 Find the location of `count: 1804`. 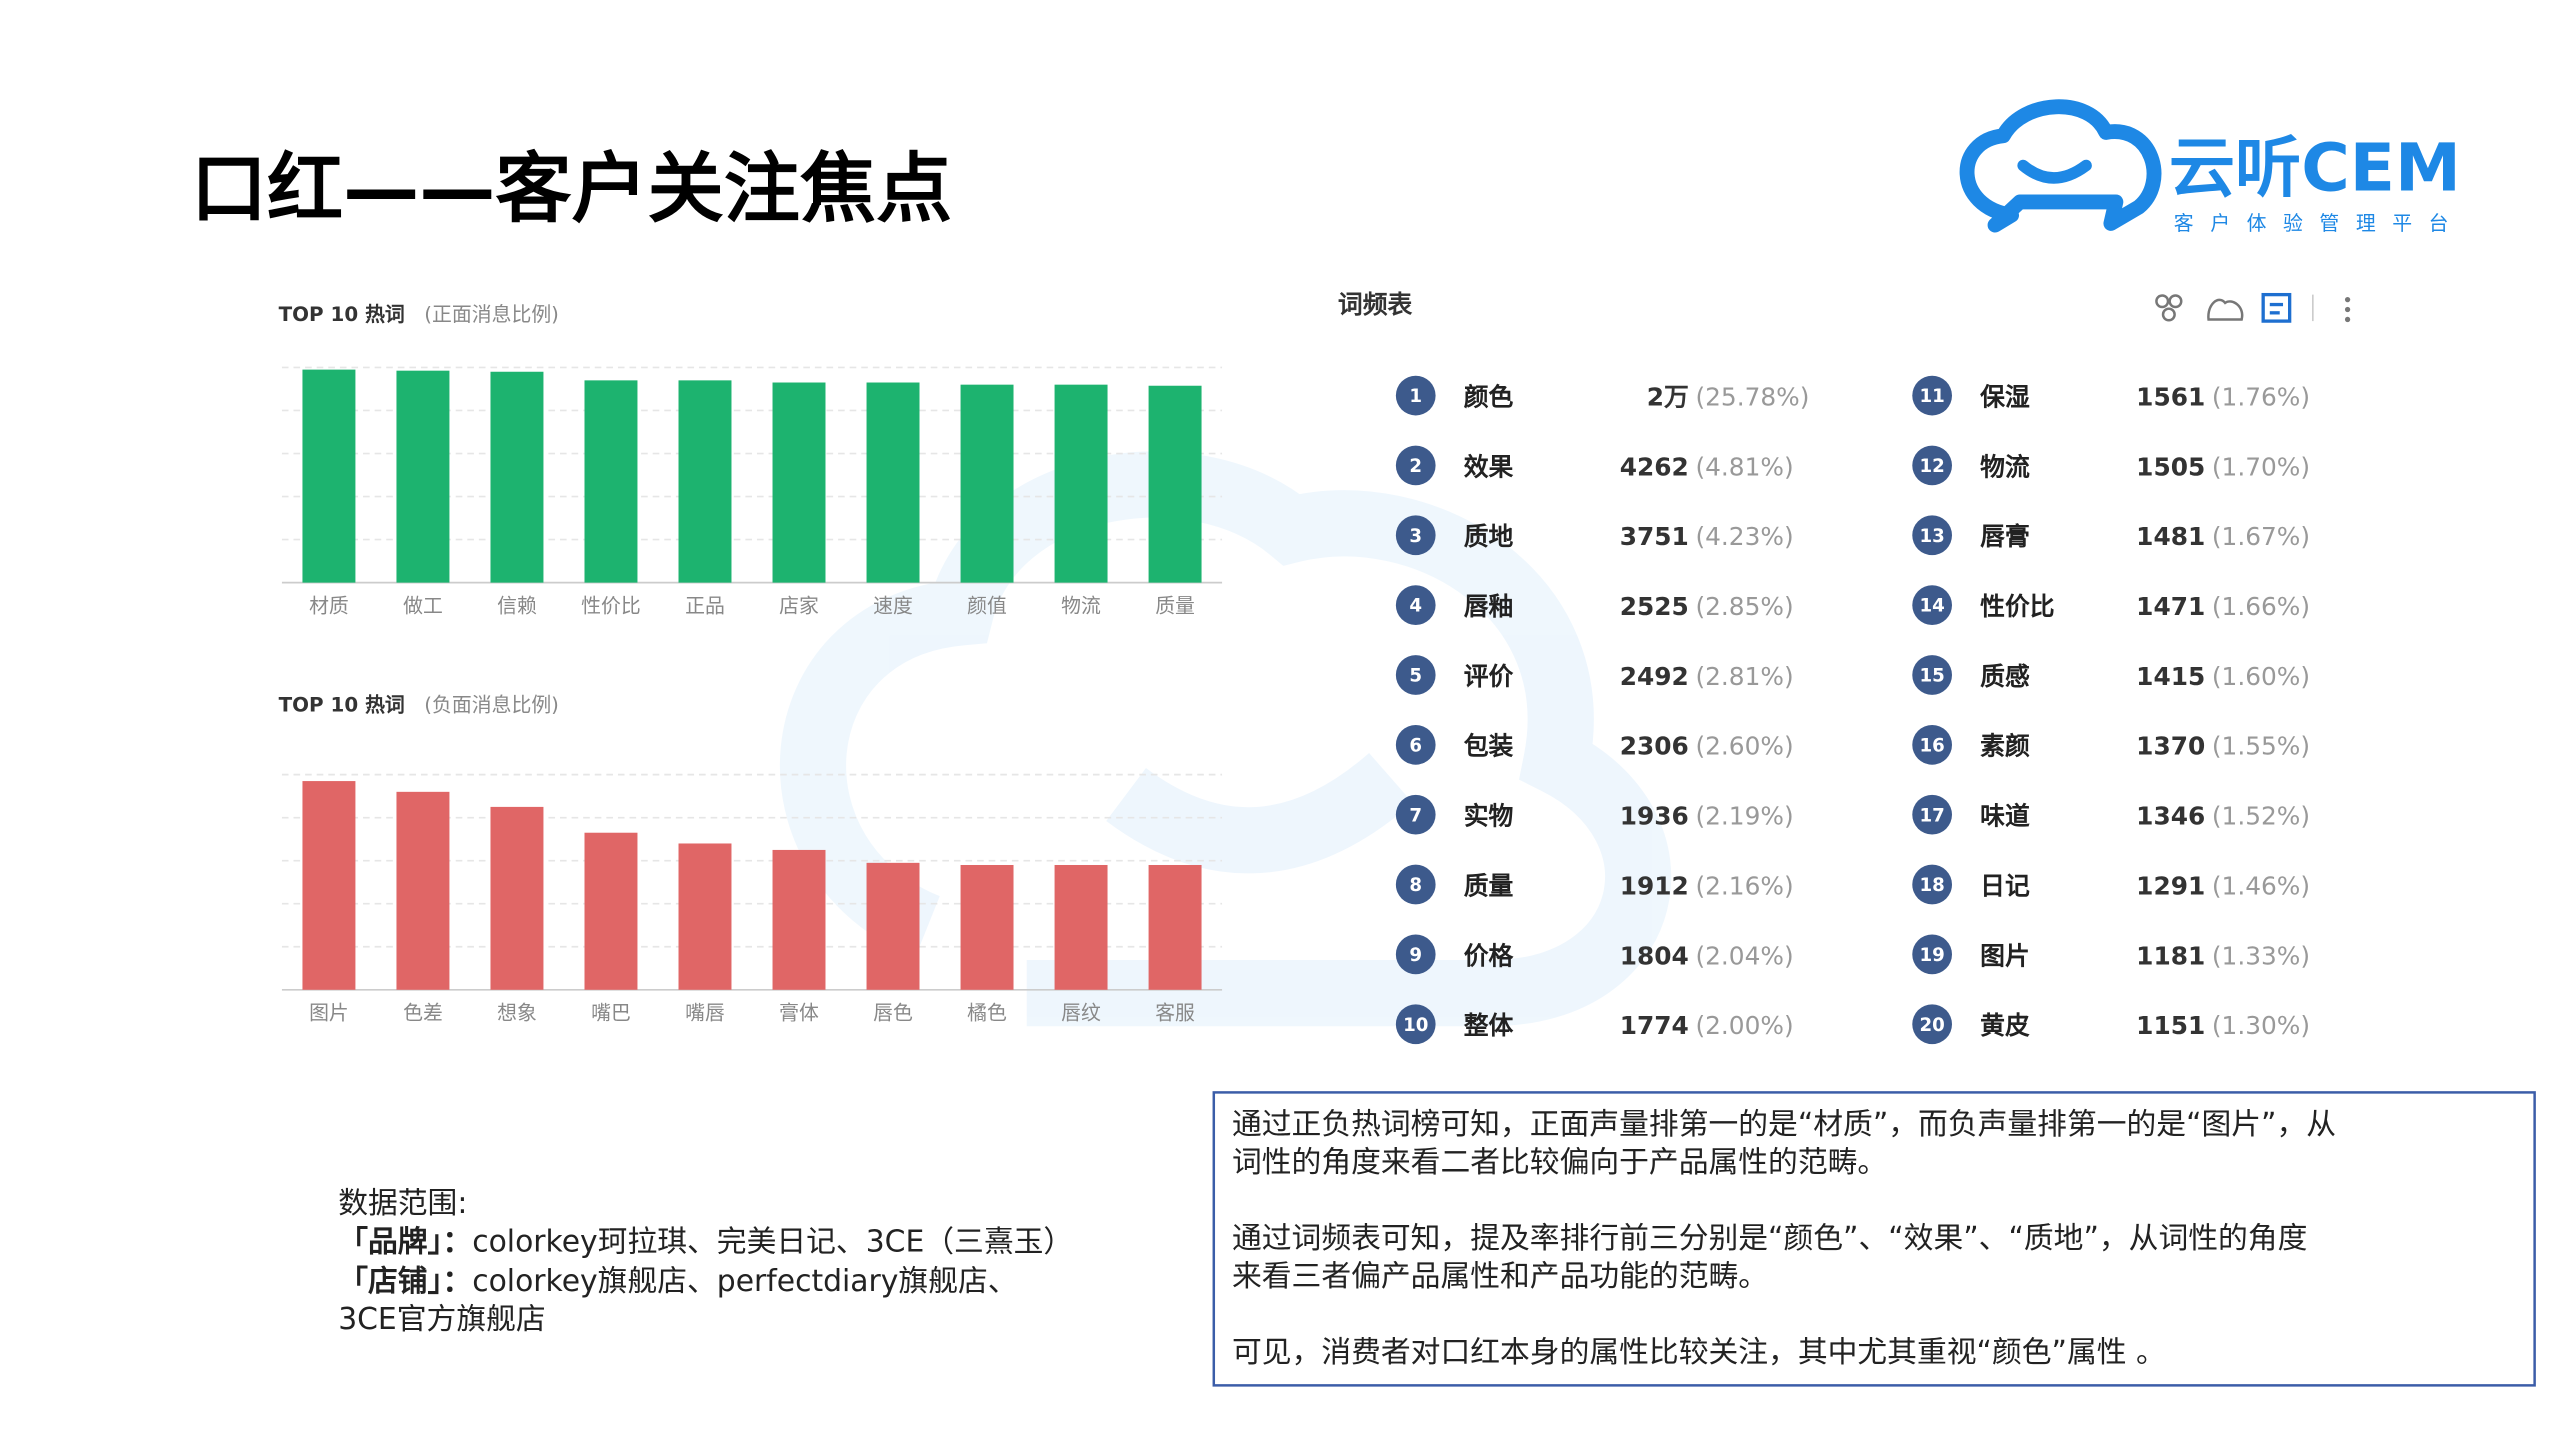

count: 1804 is located at coordinates (1654, 955).